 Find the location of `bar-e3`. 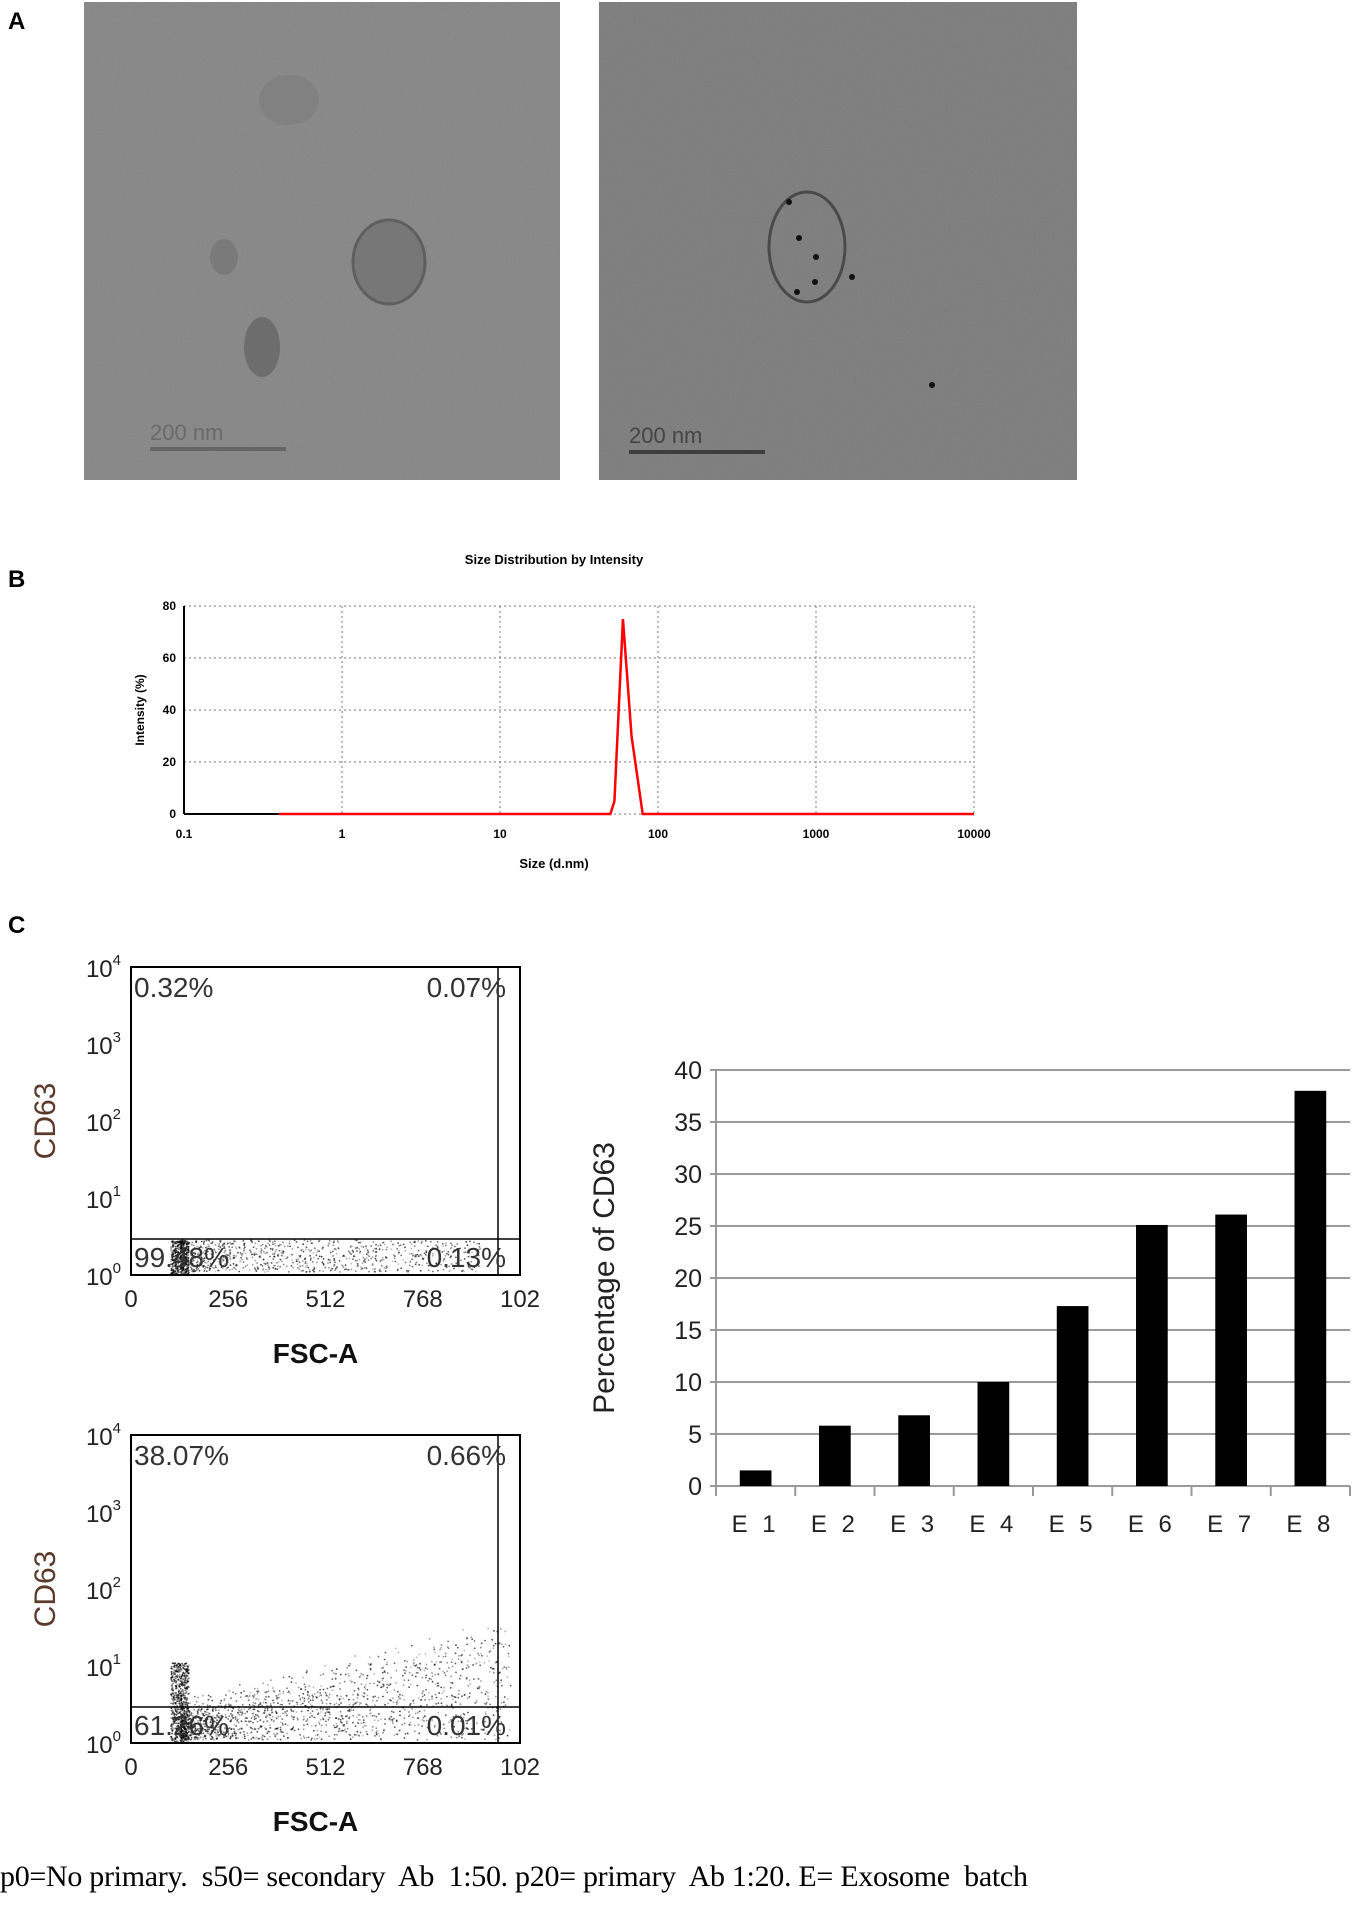

bar-e3 is located at coordinates (914, 1450).